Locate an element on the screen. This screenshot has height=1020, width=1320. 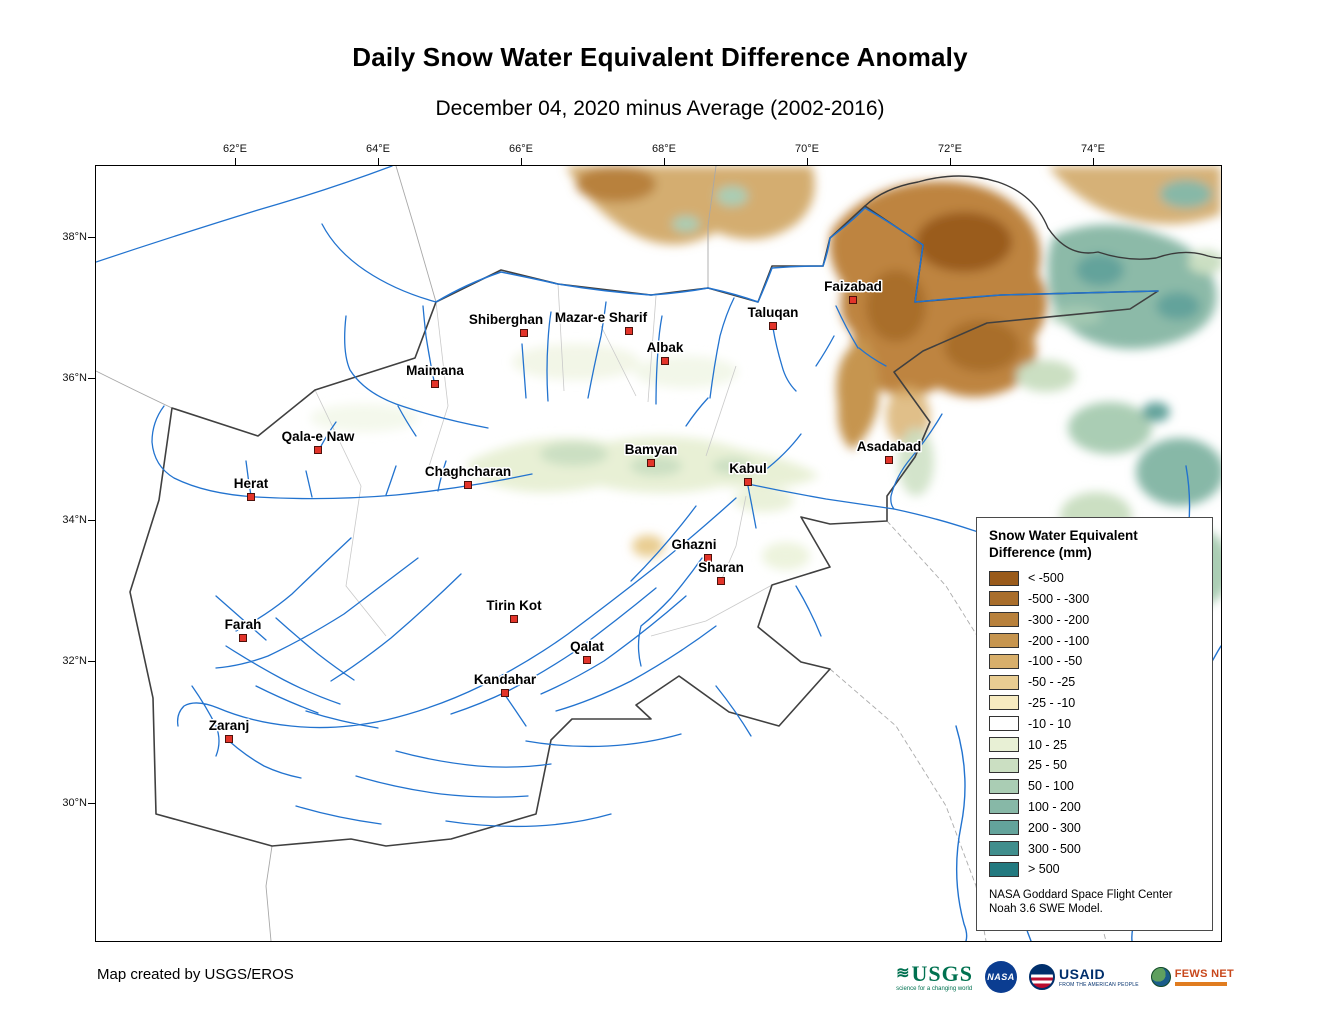
legend-entry-label: 25 - 50 is located at coordinates (1047, 765).